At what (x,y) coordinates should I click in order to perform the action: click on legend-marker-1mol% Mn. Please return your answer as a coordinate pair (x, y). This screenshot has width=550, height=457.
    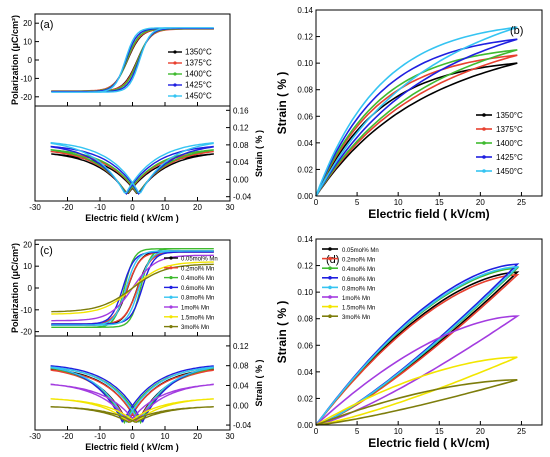
    Looking at the image, I should click on (171, 307).